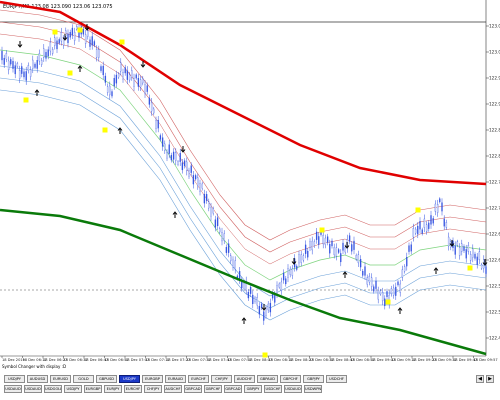 The image size is (500, 400). What do you see at coordinates (178, 360) in the screenshot?
I see `time-label: 18 Dec 07:27` at bounding box center [178, 360].